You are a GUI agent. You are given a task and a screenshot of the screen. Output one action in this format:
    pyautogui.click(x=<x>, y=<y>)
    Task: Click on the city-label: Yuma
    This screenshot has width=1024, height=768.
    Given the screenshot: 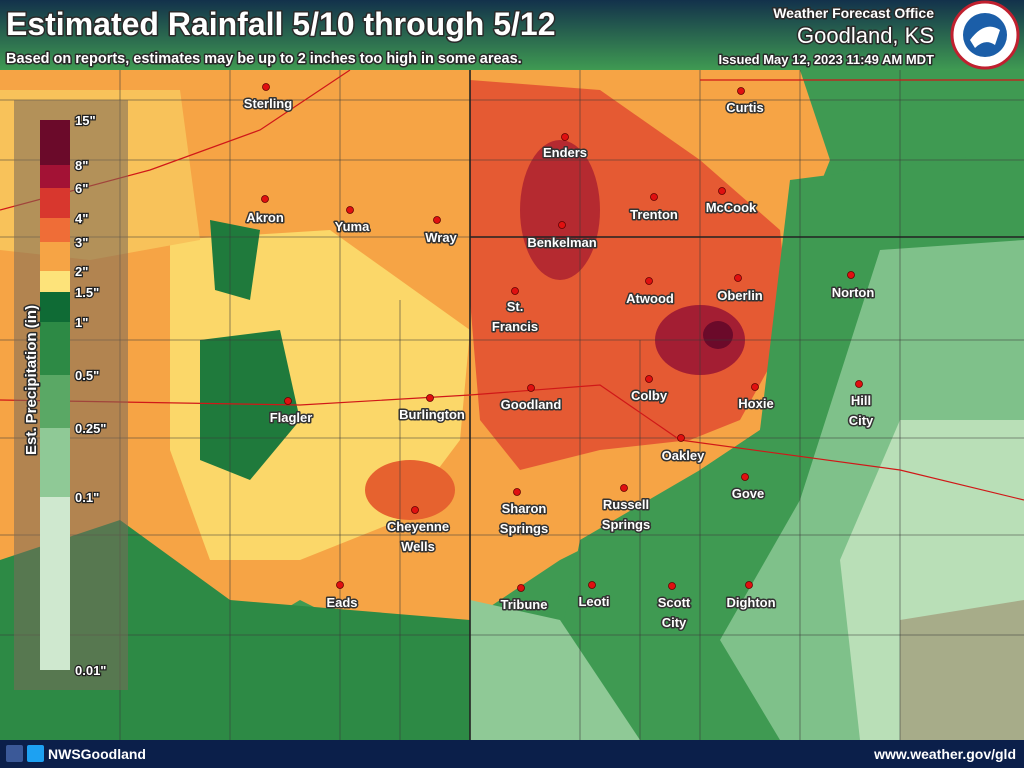 What is the action you would take?
    pyautogui.click(x=352, y=226)
    